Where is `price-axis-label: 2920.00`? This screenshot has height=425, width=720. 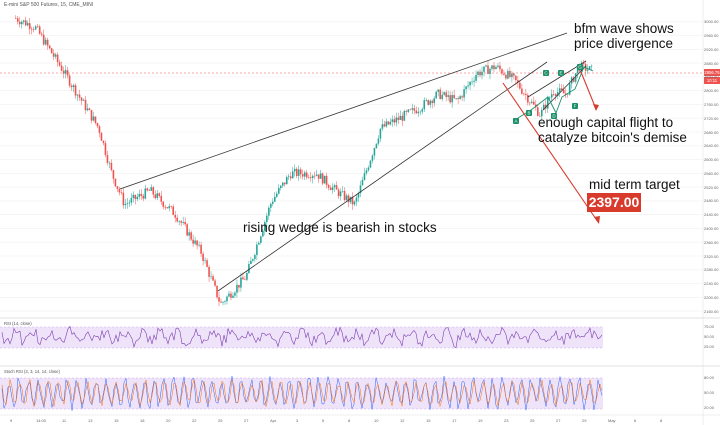
price-axis-label: 2920.00 is located at coordinates (711, 49).